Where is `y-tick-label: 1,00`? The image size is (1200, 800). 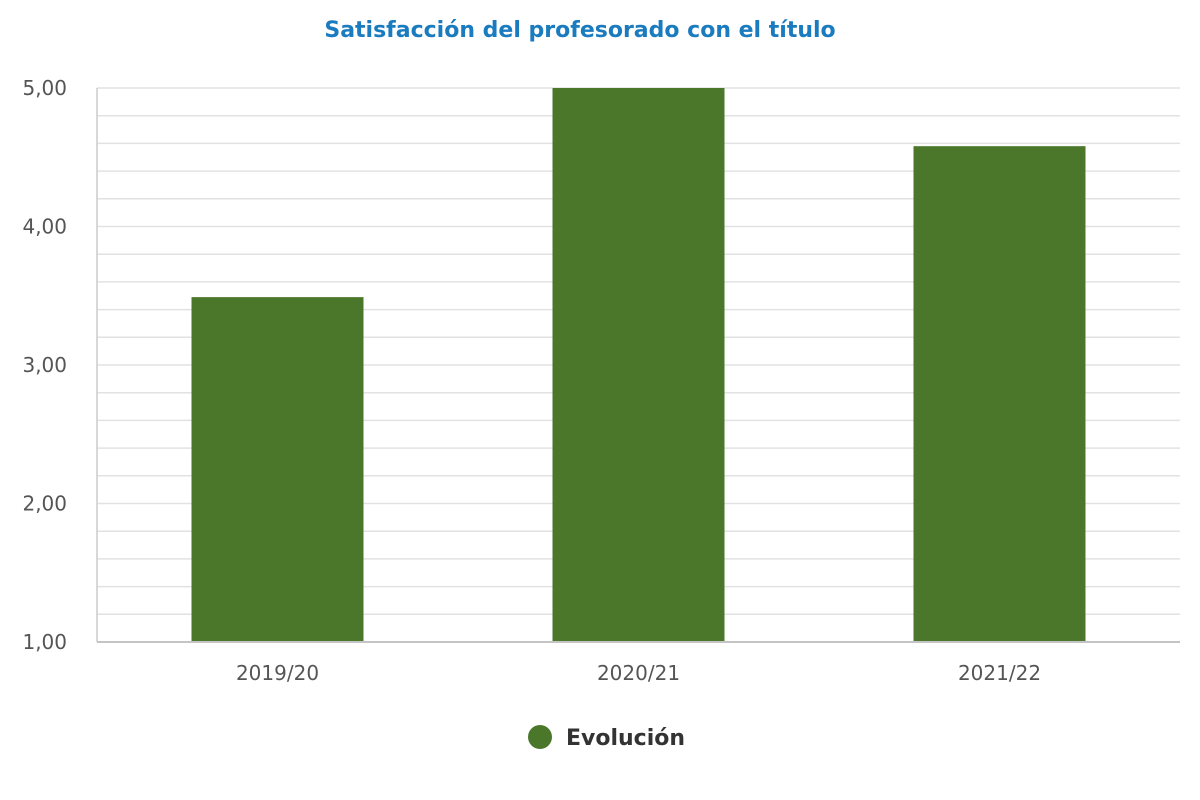
y-tick-label: 1,00 is located at coordinates (44, 642).